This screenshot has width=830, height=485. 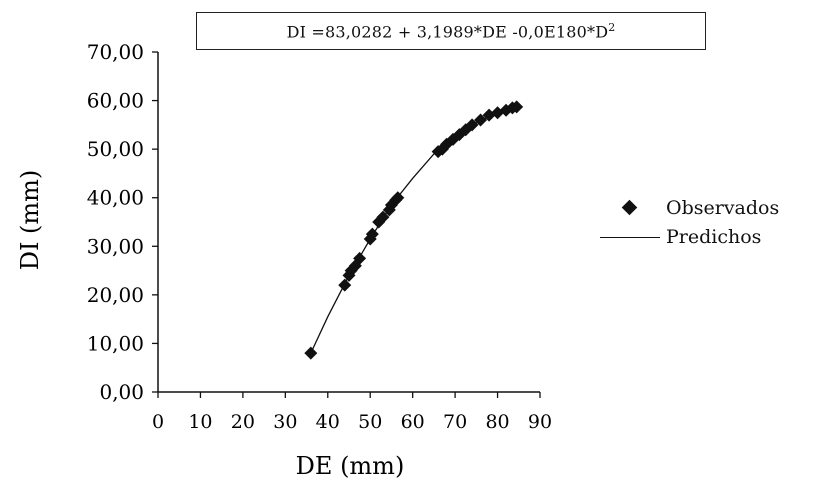 I want to click on y-tick-label: 70,00, so click(x=115, y=52).